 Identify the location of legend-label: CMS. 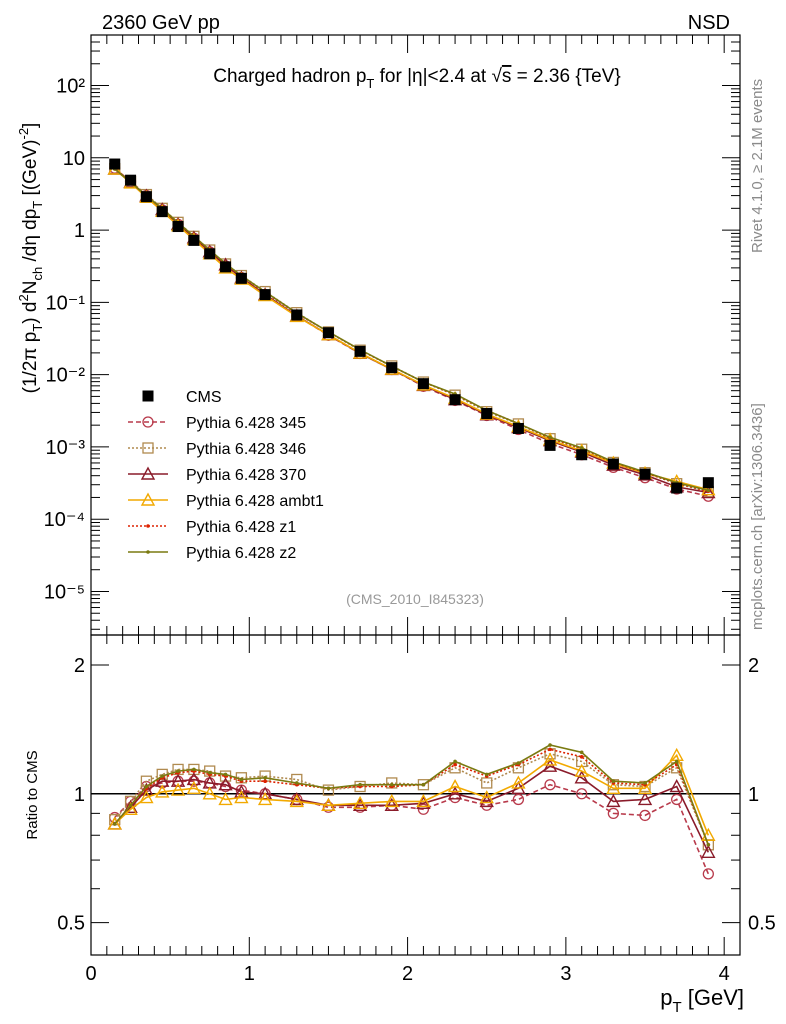
(204, 397).